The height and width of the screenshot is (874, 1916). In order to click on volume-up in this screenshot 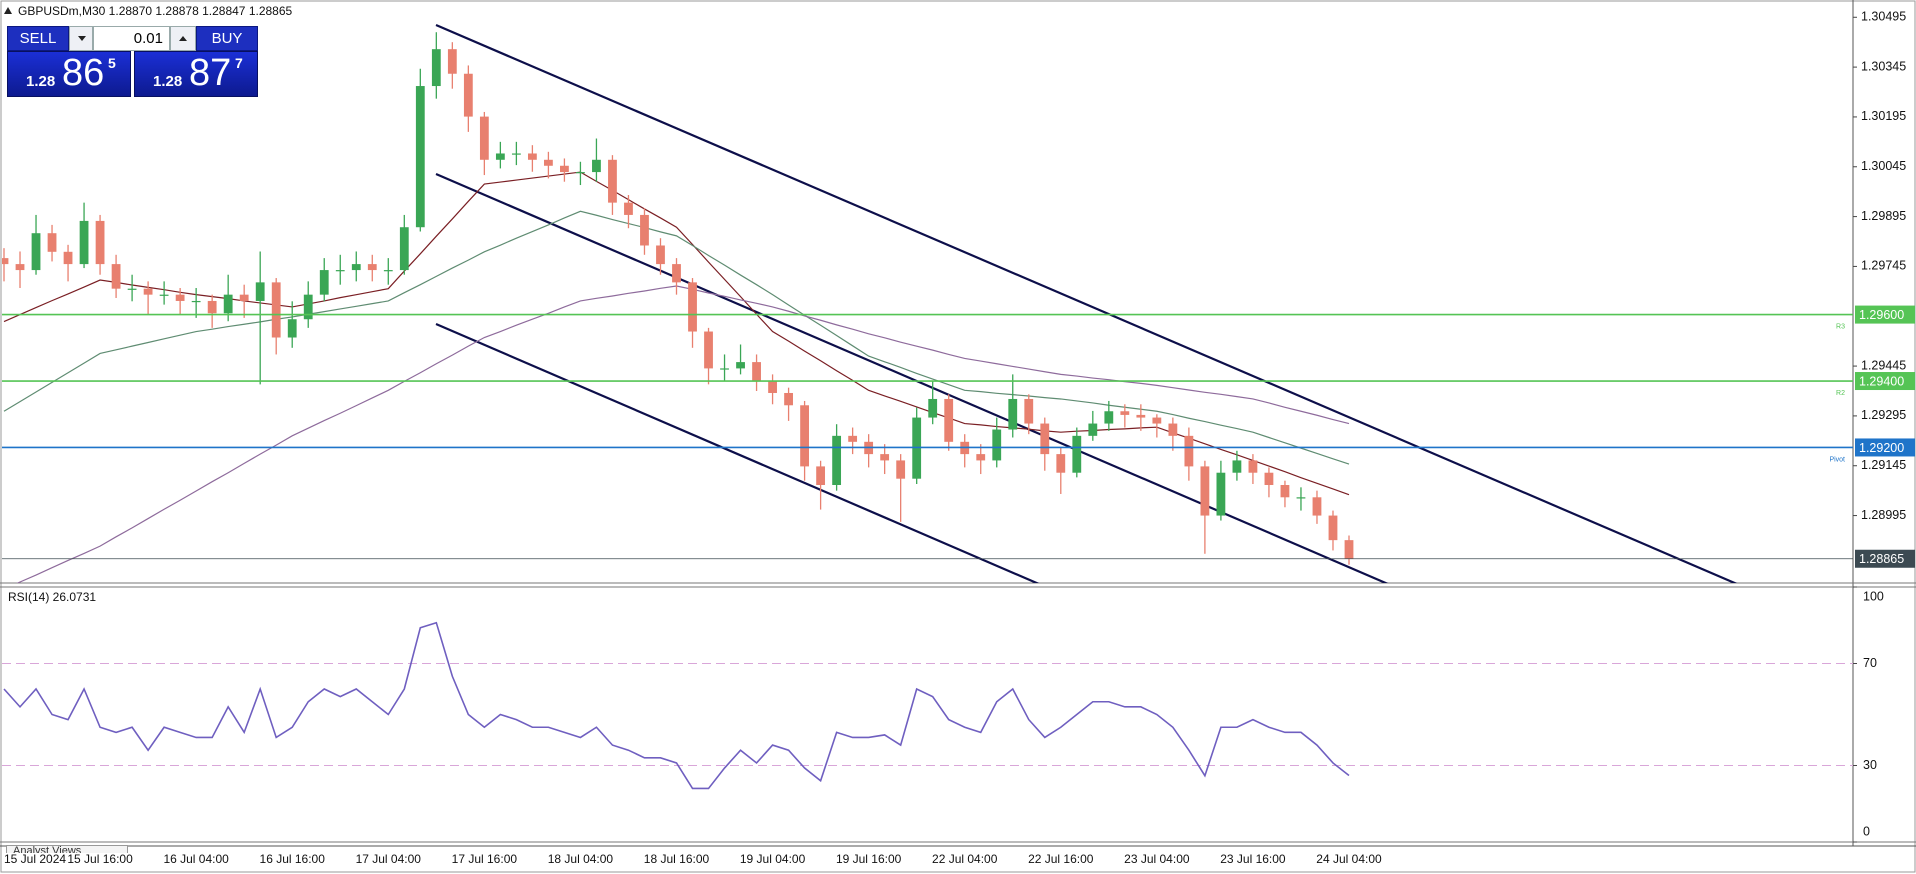, I will do `click(183, 38)`.